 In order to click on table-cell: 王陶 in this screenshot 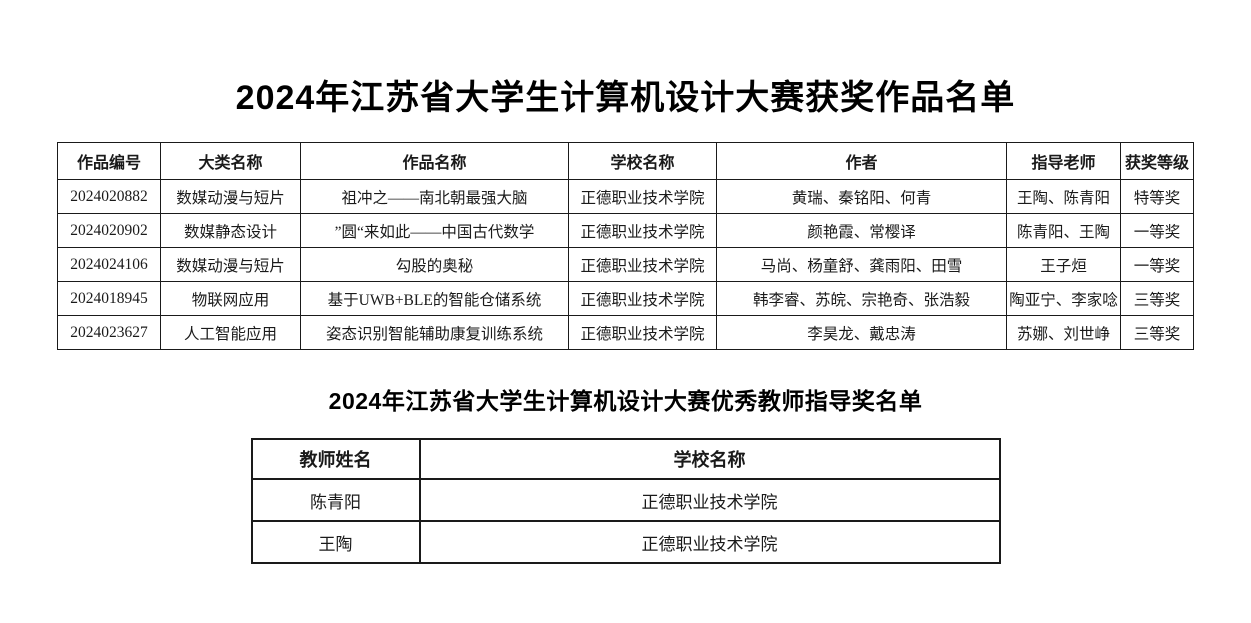, I will do `click(335, 542)`.